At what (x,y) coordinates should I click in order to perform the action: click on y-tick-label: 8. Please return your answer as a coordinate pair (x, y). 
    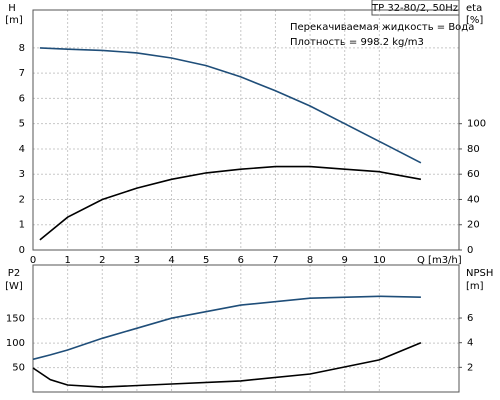
    Looking at the image, I should click on (22, 48).